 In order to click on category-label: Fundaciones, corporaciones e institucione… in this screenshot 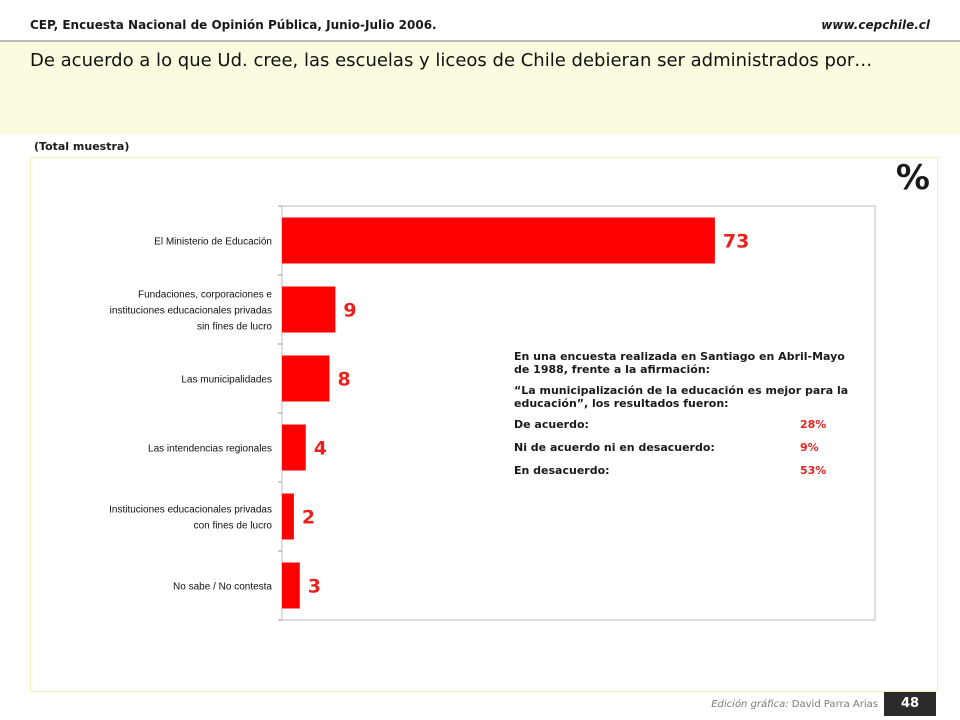, I will do `click(191, 311)`.